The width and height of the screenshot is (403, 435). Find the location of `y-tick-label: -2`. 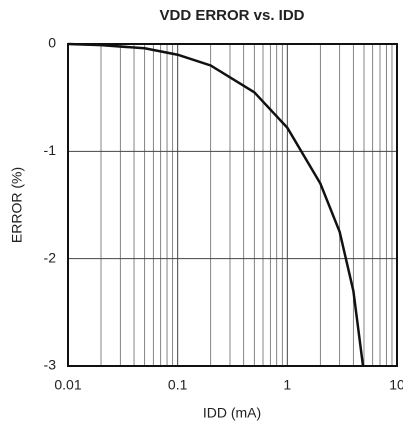

y-tick-label: -2 is located at coordinates (50, 257).